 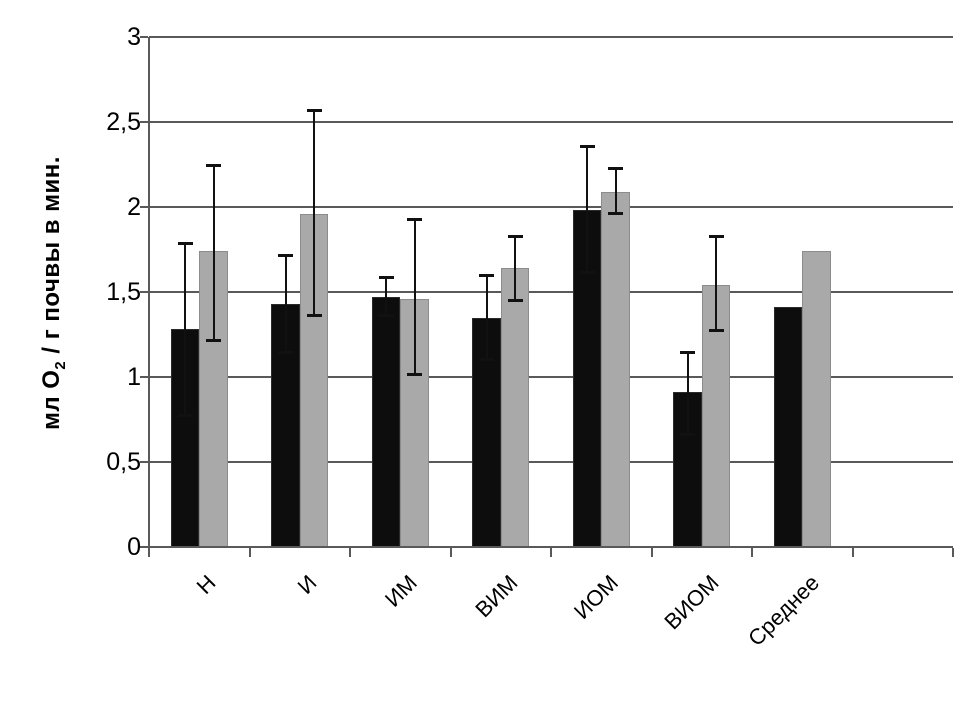 What do you see at coordinates (51, 258) in the screenshot?
I see `y-axis-title-text-2: / г почвы в мин.` at bounding box center [51, 258].